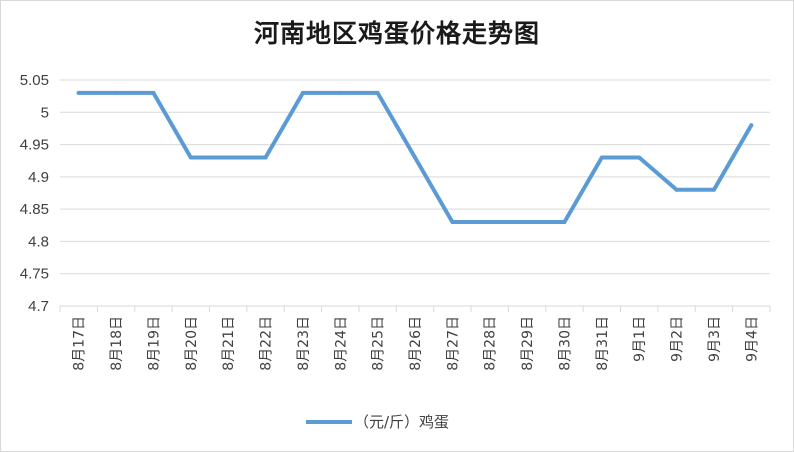 Image resolution: width=794 pixels, height=452 pixels. What do you see at coordinates (34, 209) in the screenshot?
I see `y-tick-label: 4.85` at bounding box center [34, 209].